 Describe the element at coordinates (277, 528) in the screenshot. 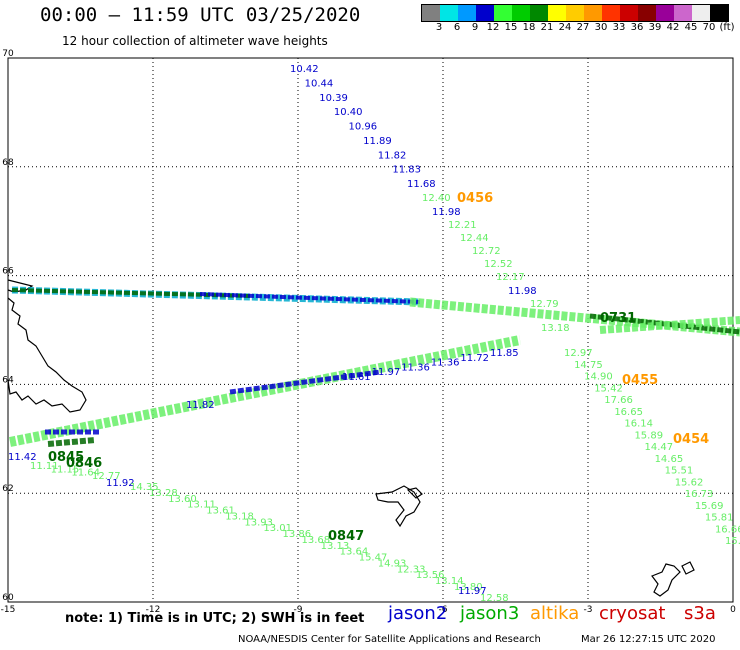

I see `wave-height-light: 13.01` at that location.